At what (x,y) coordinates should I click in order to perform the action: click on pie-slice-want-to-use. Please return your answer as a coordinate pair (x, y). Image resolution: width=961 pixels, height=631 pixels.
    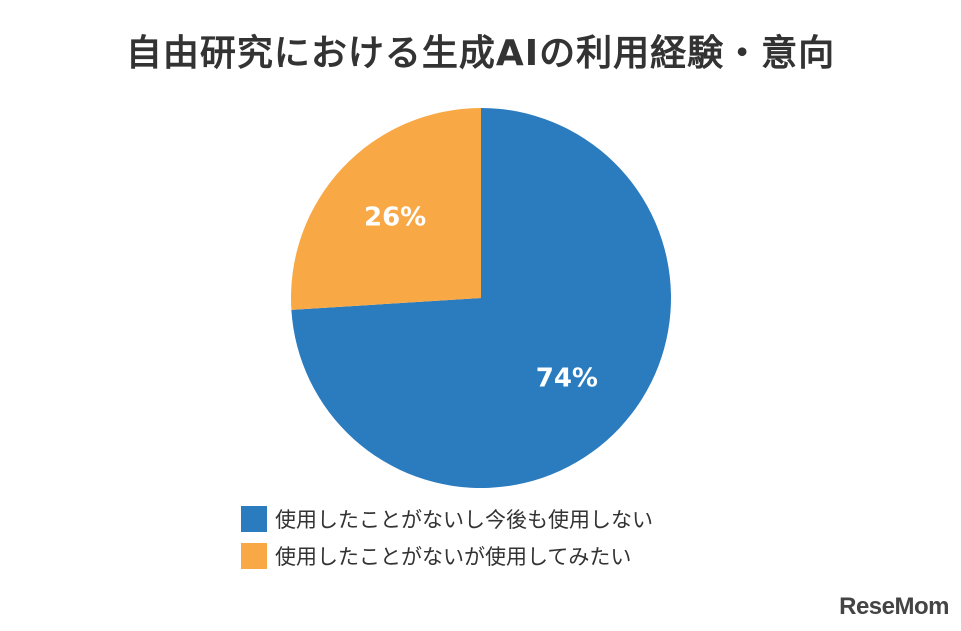
    Looking at the image, I should click on (386, 209).